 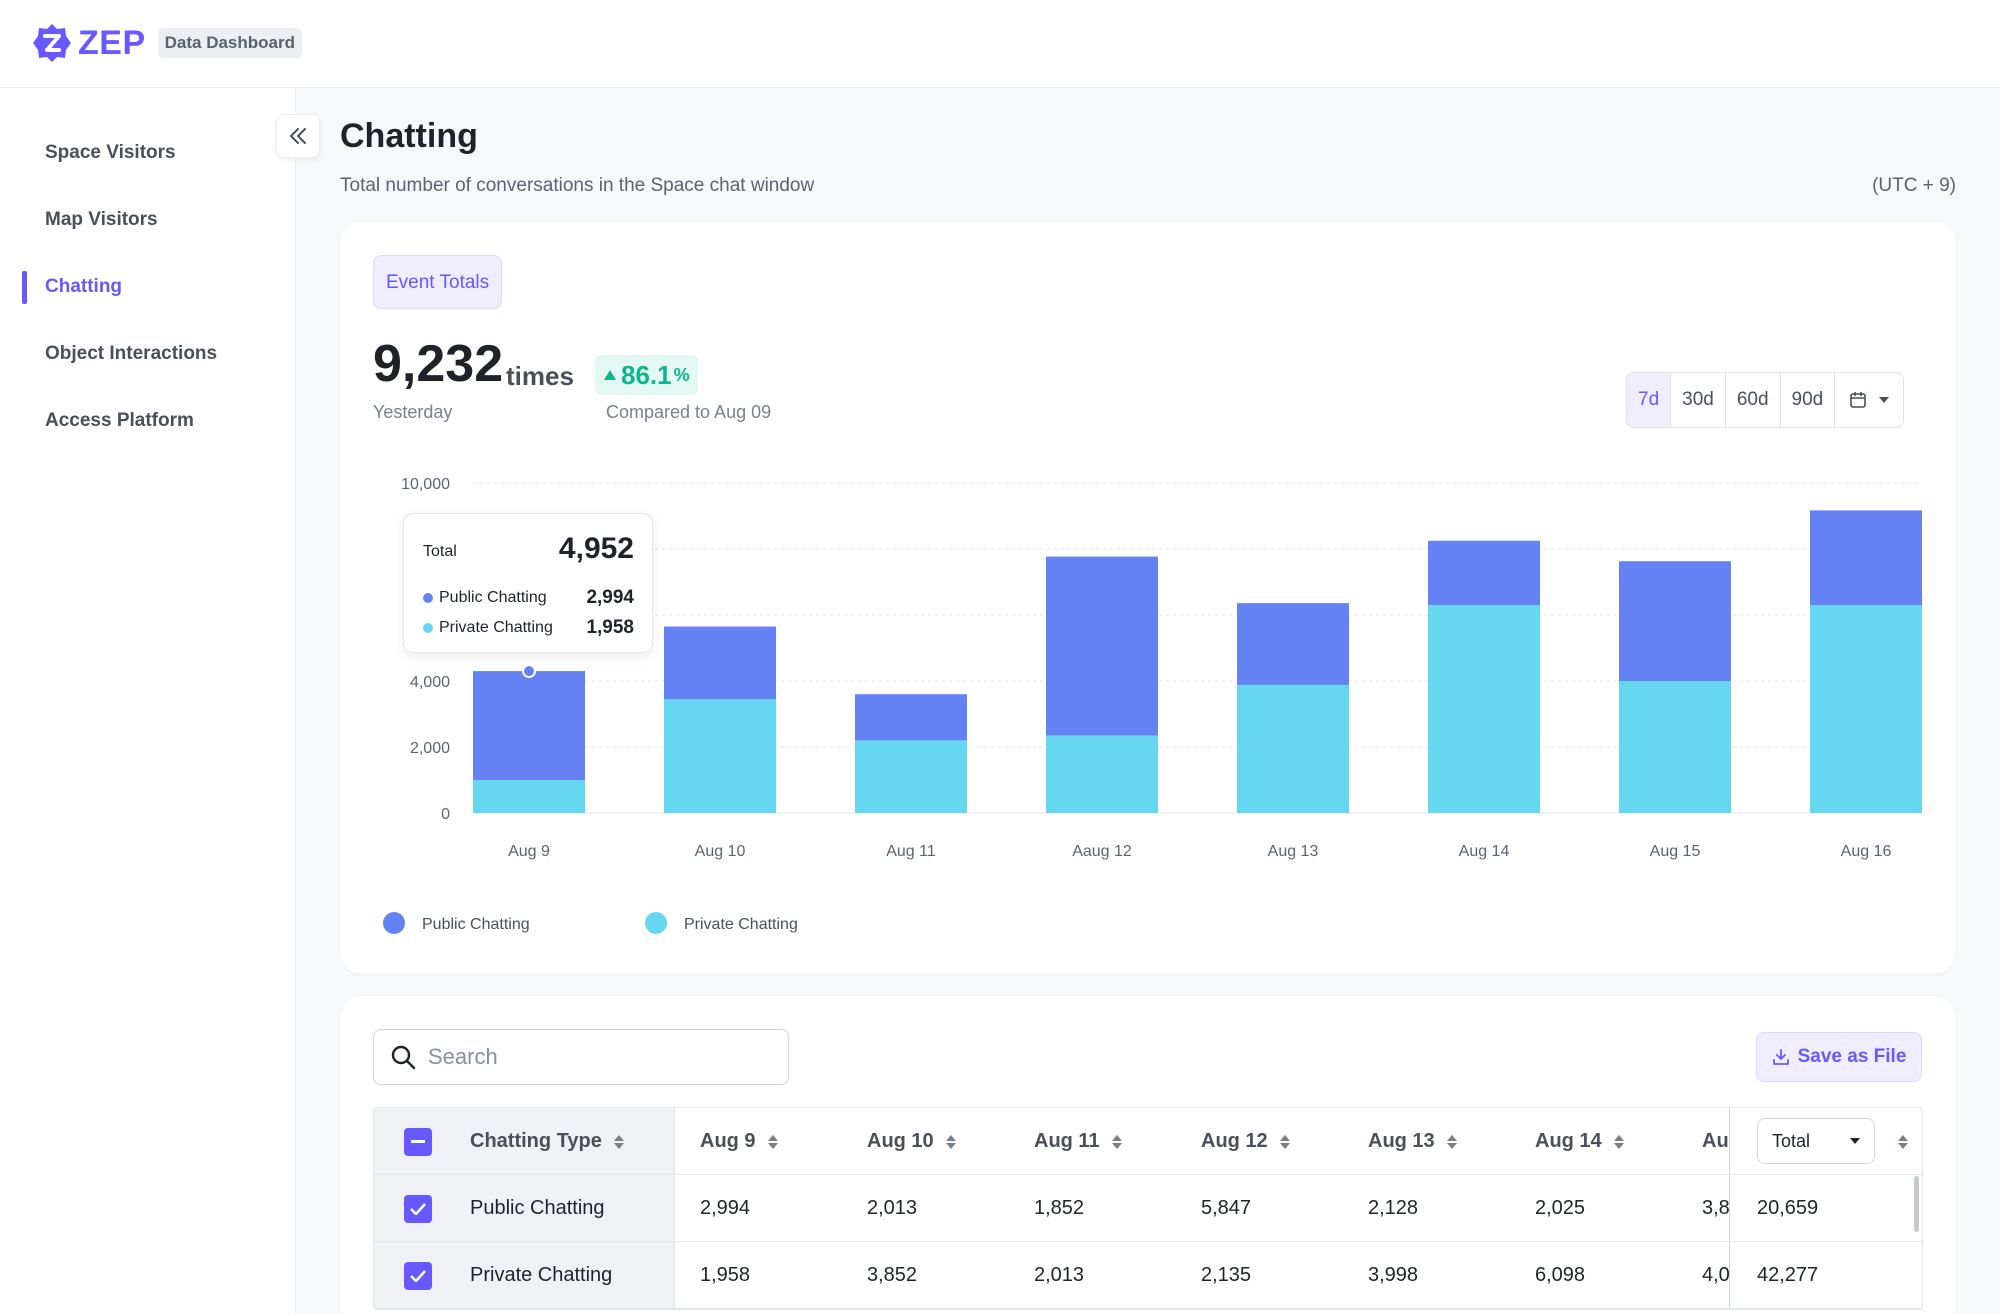 I want to click on hover-point, so click(x=529, y=671).